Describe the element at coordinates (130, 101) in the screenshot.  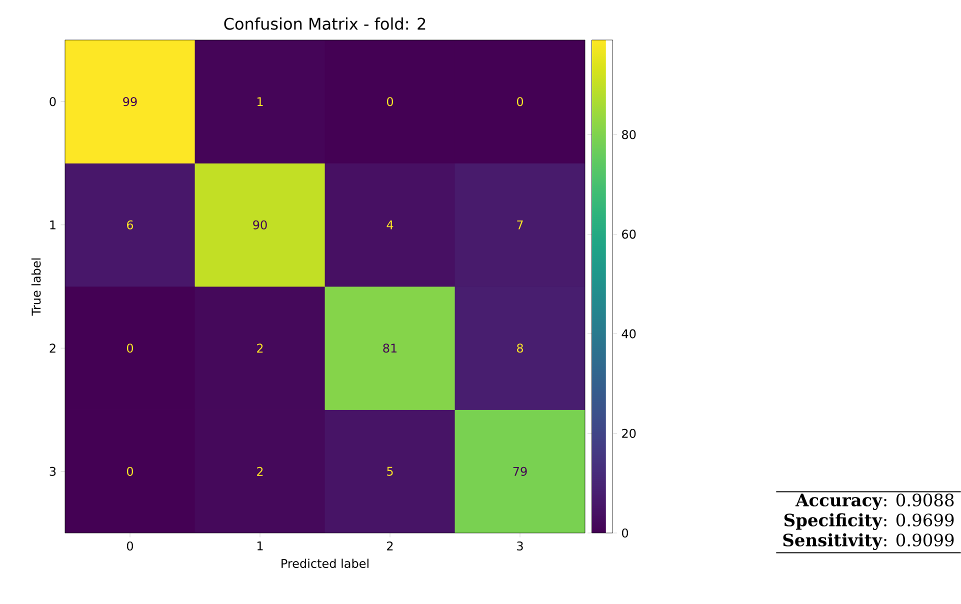
I see `data-label: 99` at that location.